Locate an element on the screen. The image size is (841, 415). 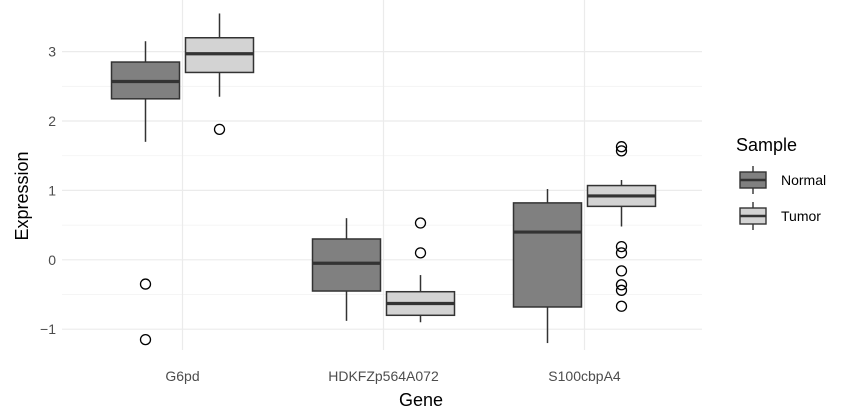
legend-title: Sample is located at coordinates (766, 145).